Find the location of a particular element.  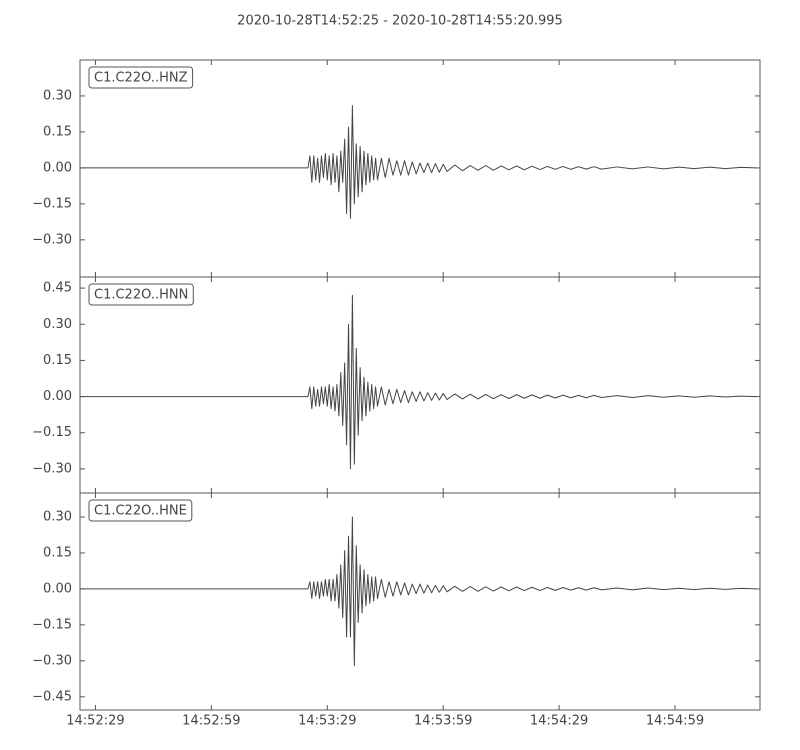

y-tick-label: −0.45 is located at coordinates (52, 696).